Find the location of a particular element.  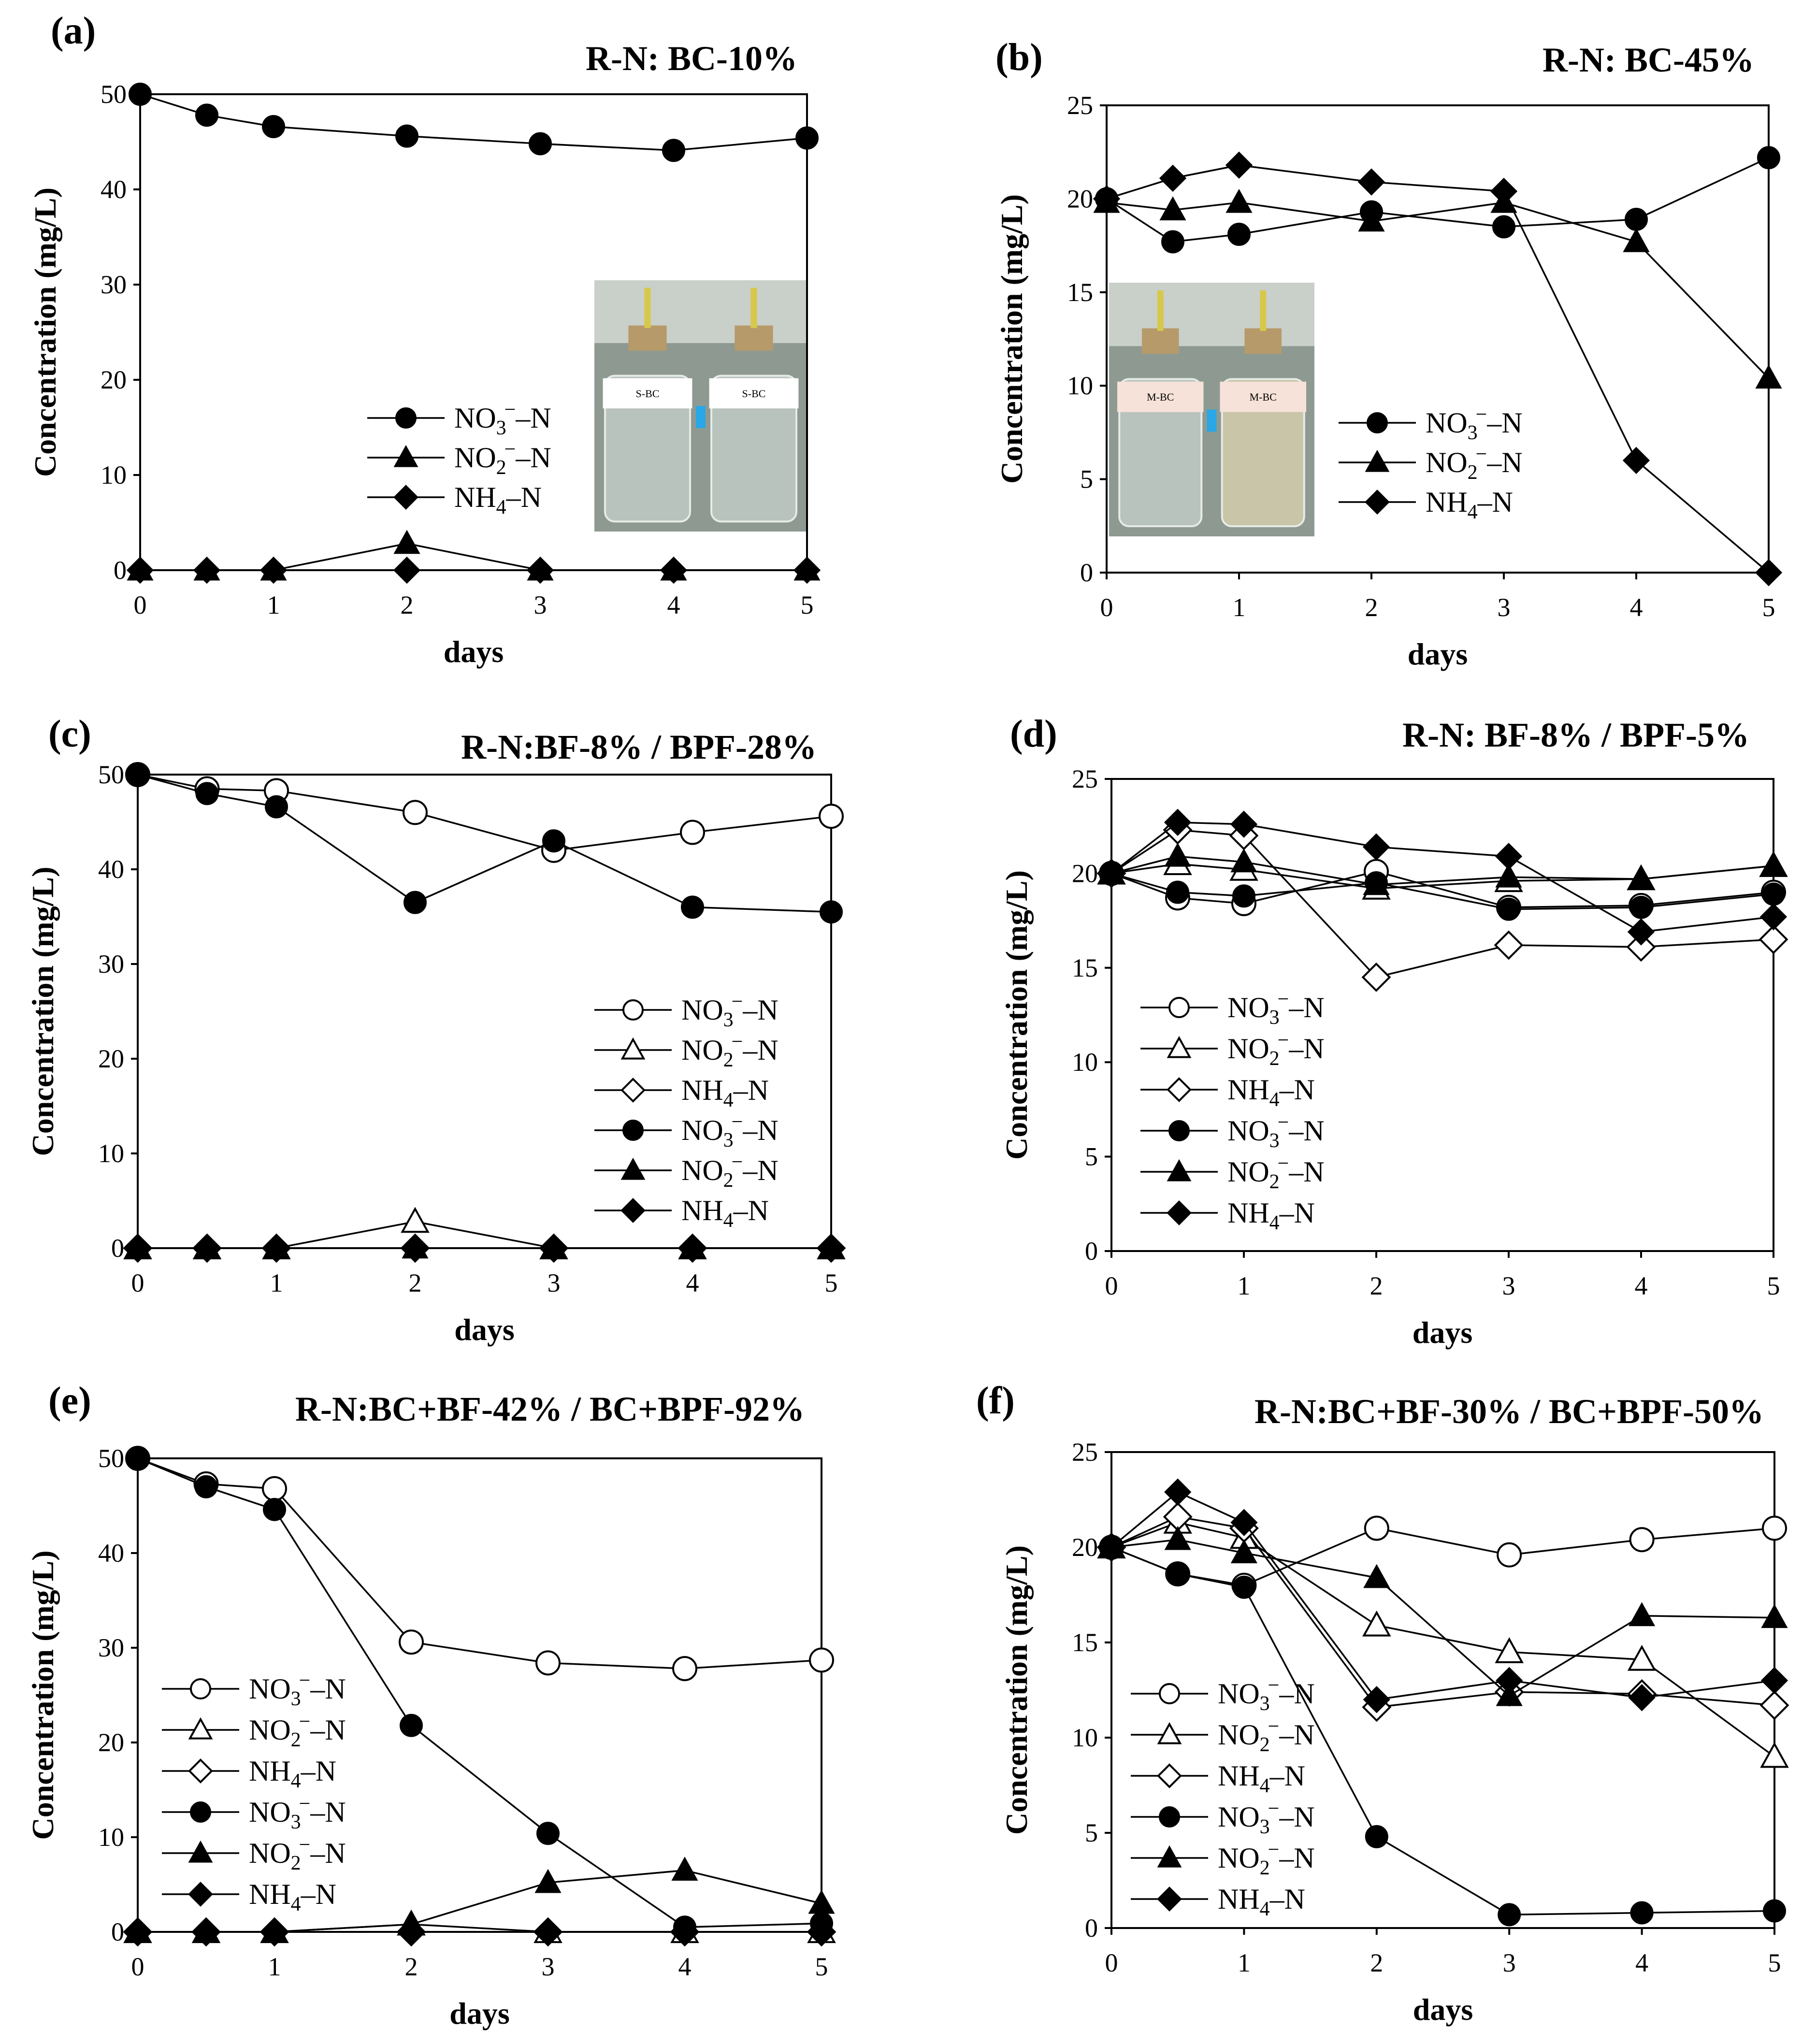

y-tick-label: 10 is located at coordinates (111, 1837).